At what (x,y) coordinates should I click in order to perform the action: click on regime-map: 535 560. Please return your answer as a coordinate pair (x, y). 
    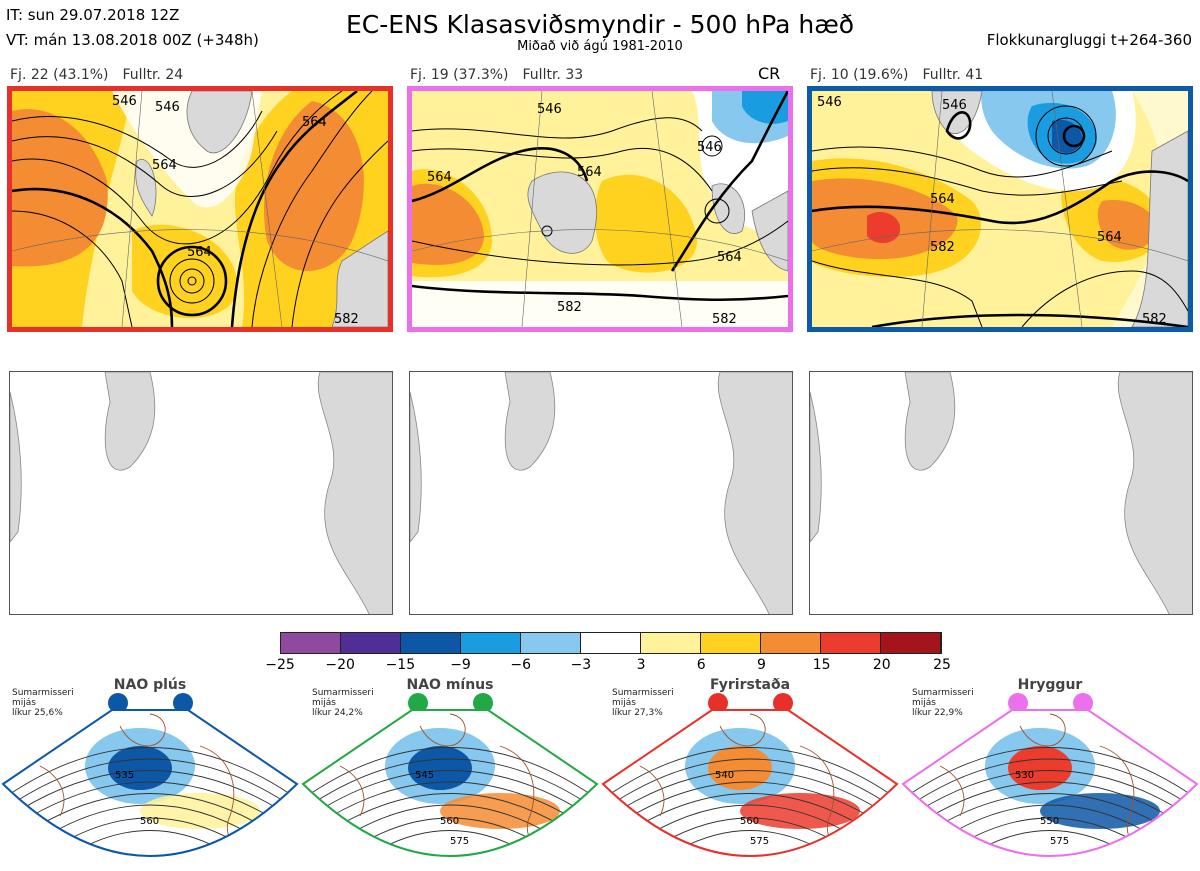
    Looking at the image, I should click on (150, 783).